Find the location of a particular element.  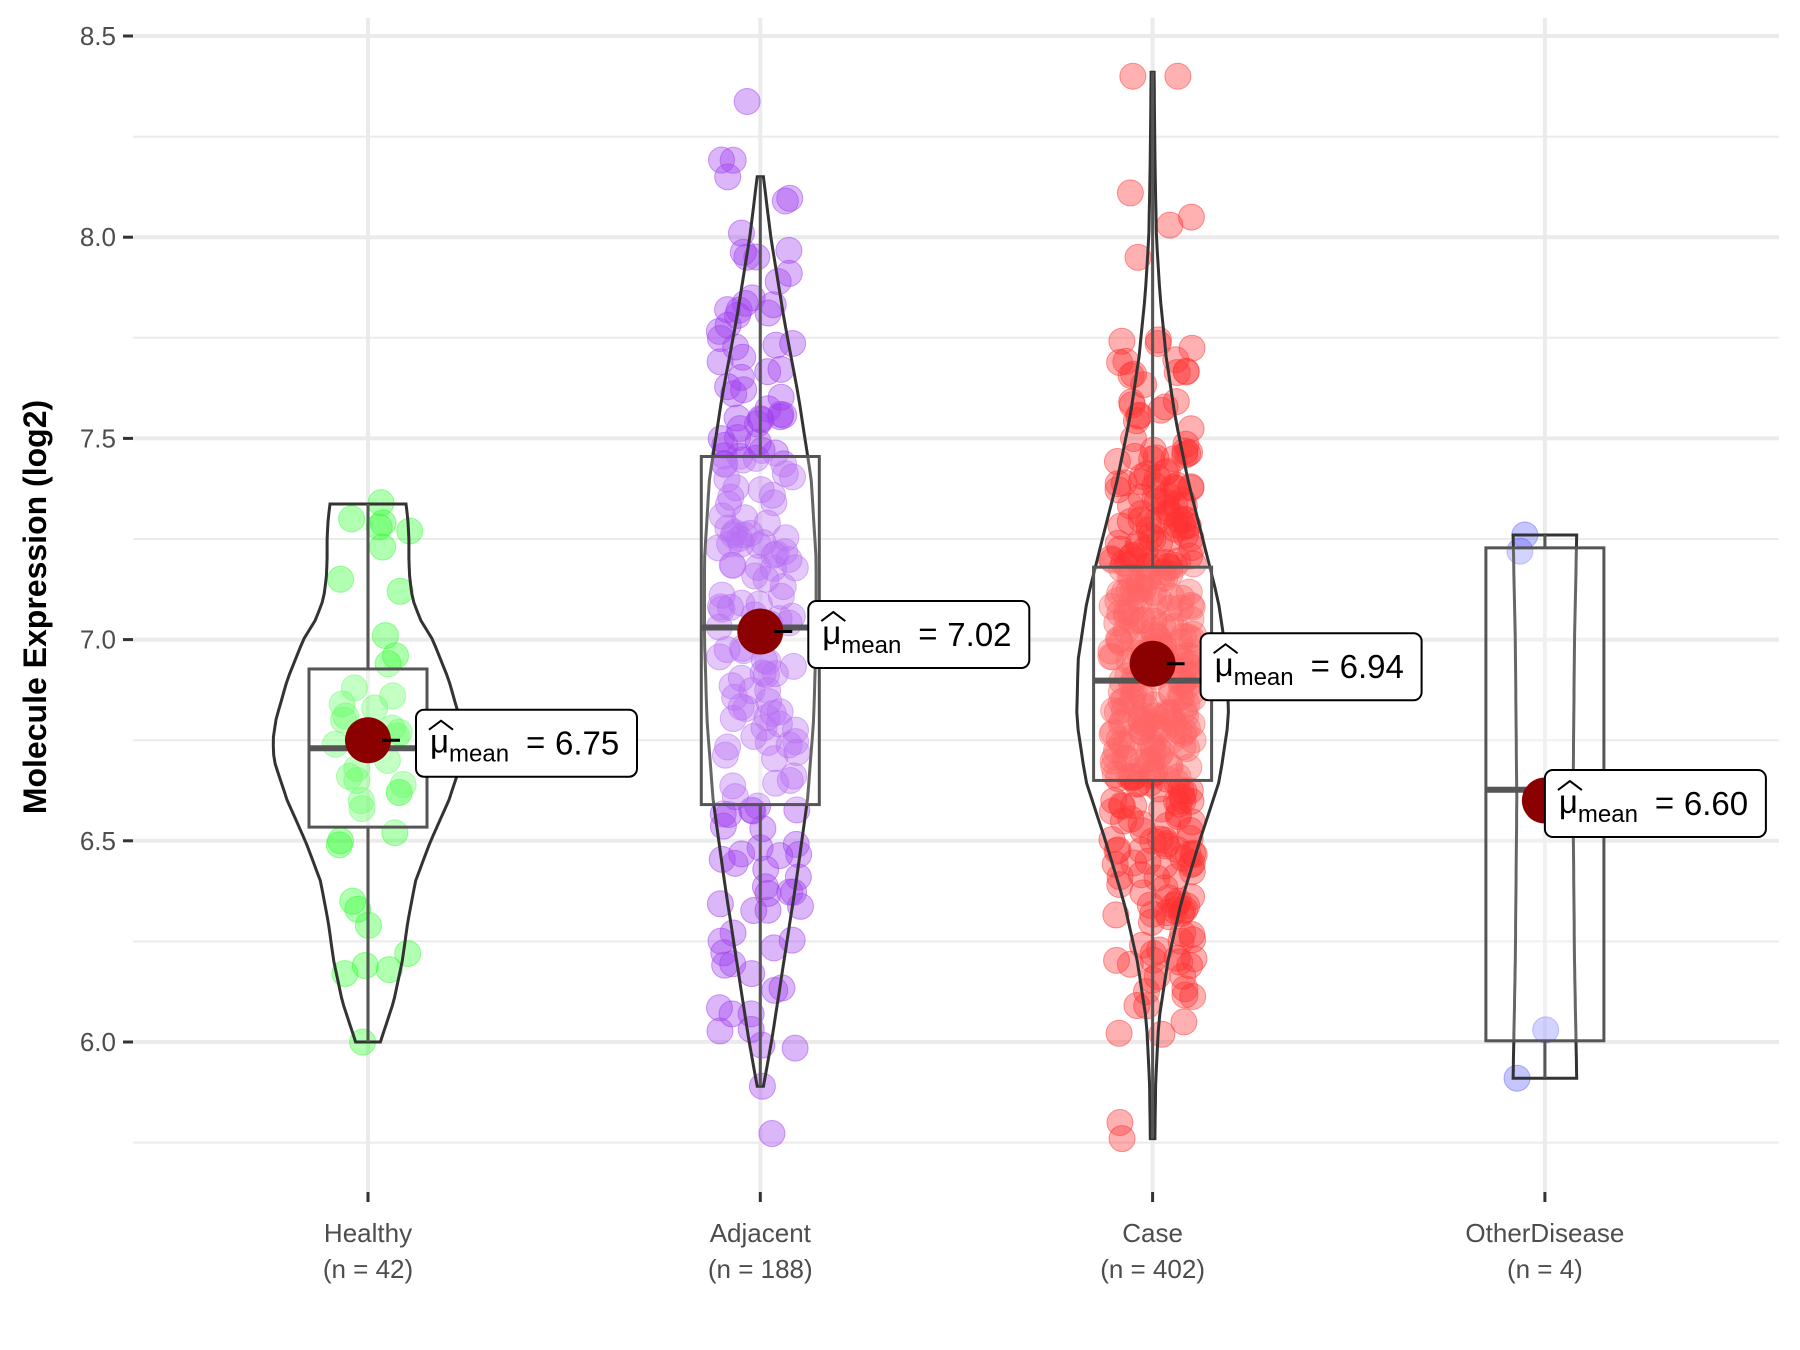

mean-value: 6.75 is located at coordinates (587, 743).